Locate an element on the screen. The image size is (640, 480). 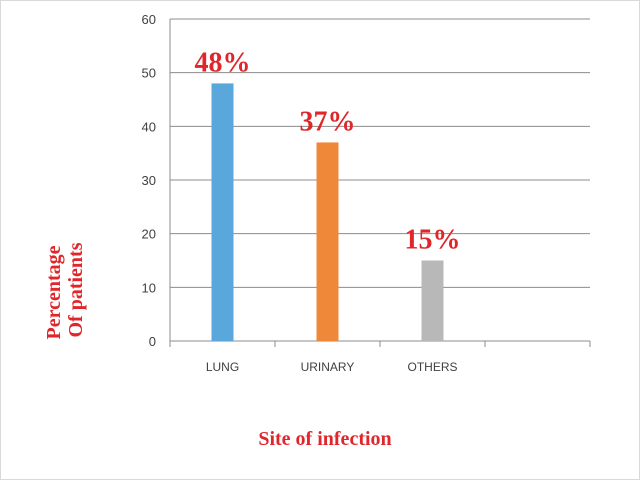
bar-others is located at coordinates (432, 300).